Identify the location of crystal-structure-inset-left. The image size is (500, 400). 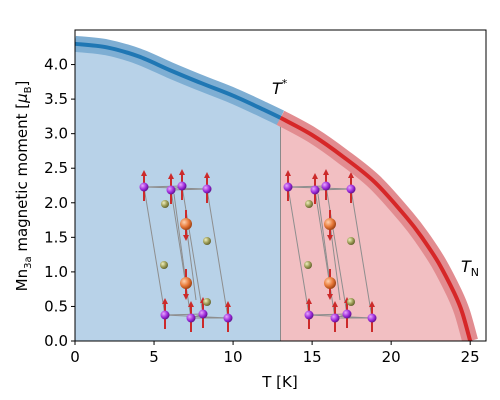
(186, 250).